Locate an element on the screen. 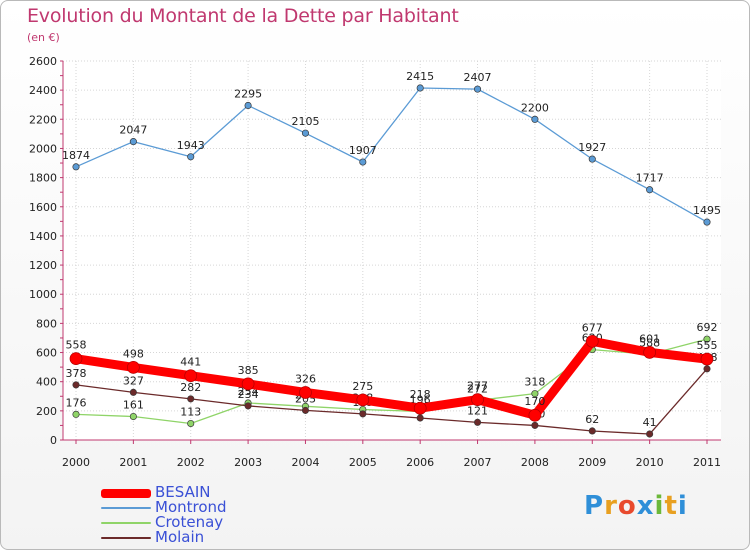 This screenshot has height=550, width=750. x-tick-label: 2003 is located at coordinates (248, 462).